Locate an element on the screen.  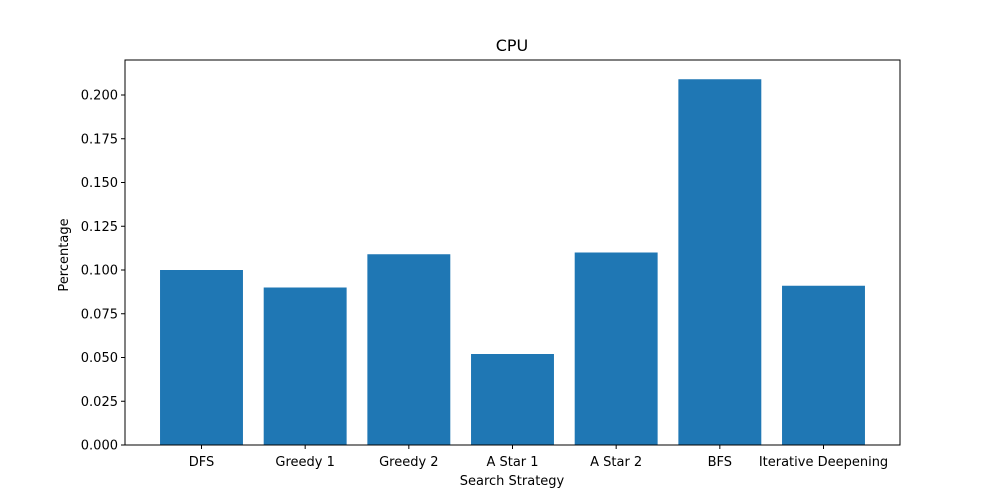
x-tick-label: Greedy 1 is located at coordinates (304, 462).